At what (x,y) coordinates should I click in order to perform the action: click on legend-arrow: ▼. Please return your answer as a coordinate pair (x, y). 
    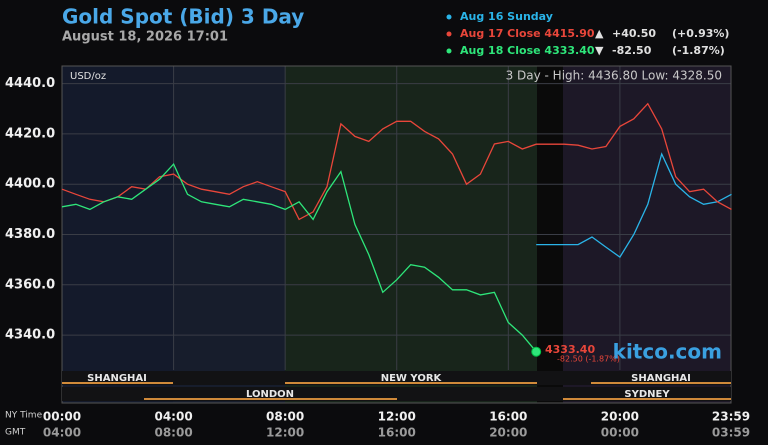
    Looking at the image, I should click on (599, 50).